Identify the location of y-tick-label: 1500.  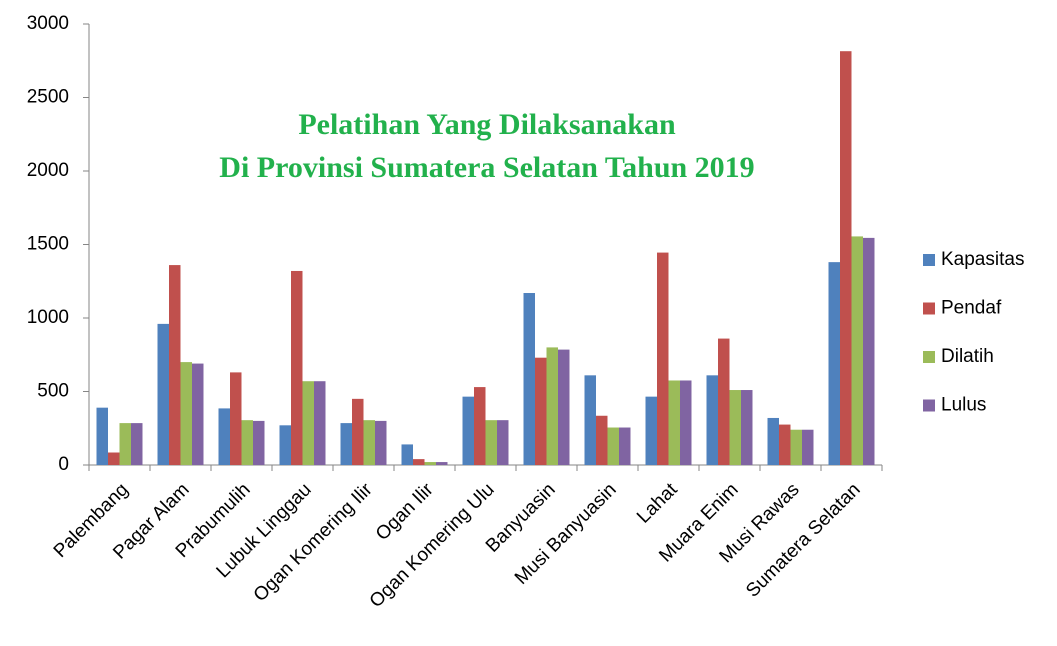
(48, 244).